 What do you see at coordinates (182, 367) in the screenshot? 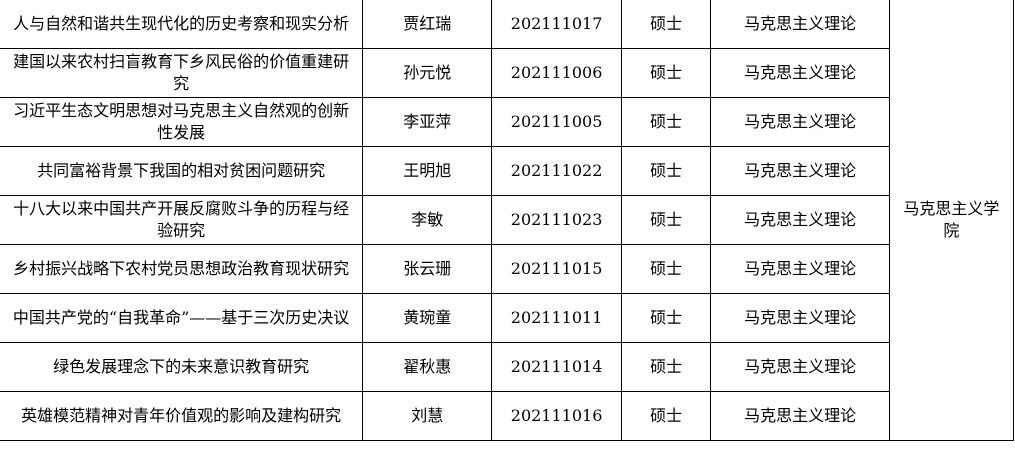
I see `thesis-title-cell: 绿色发展理念下的未来意识教育研究` at bounding box center [182, 367].